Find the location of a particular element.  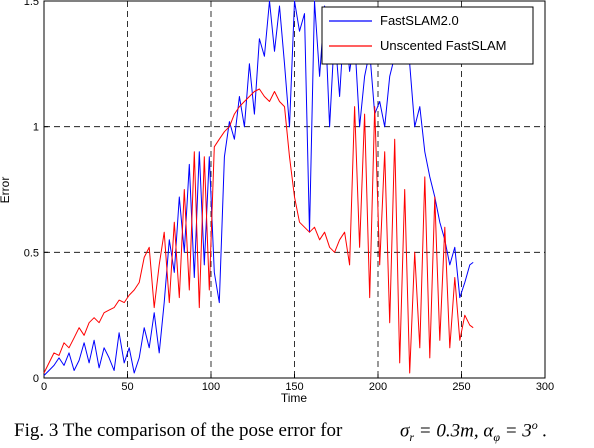

alpha-symbol: α is located at coordinates (488, 431).